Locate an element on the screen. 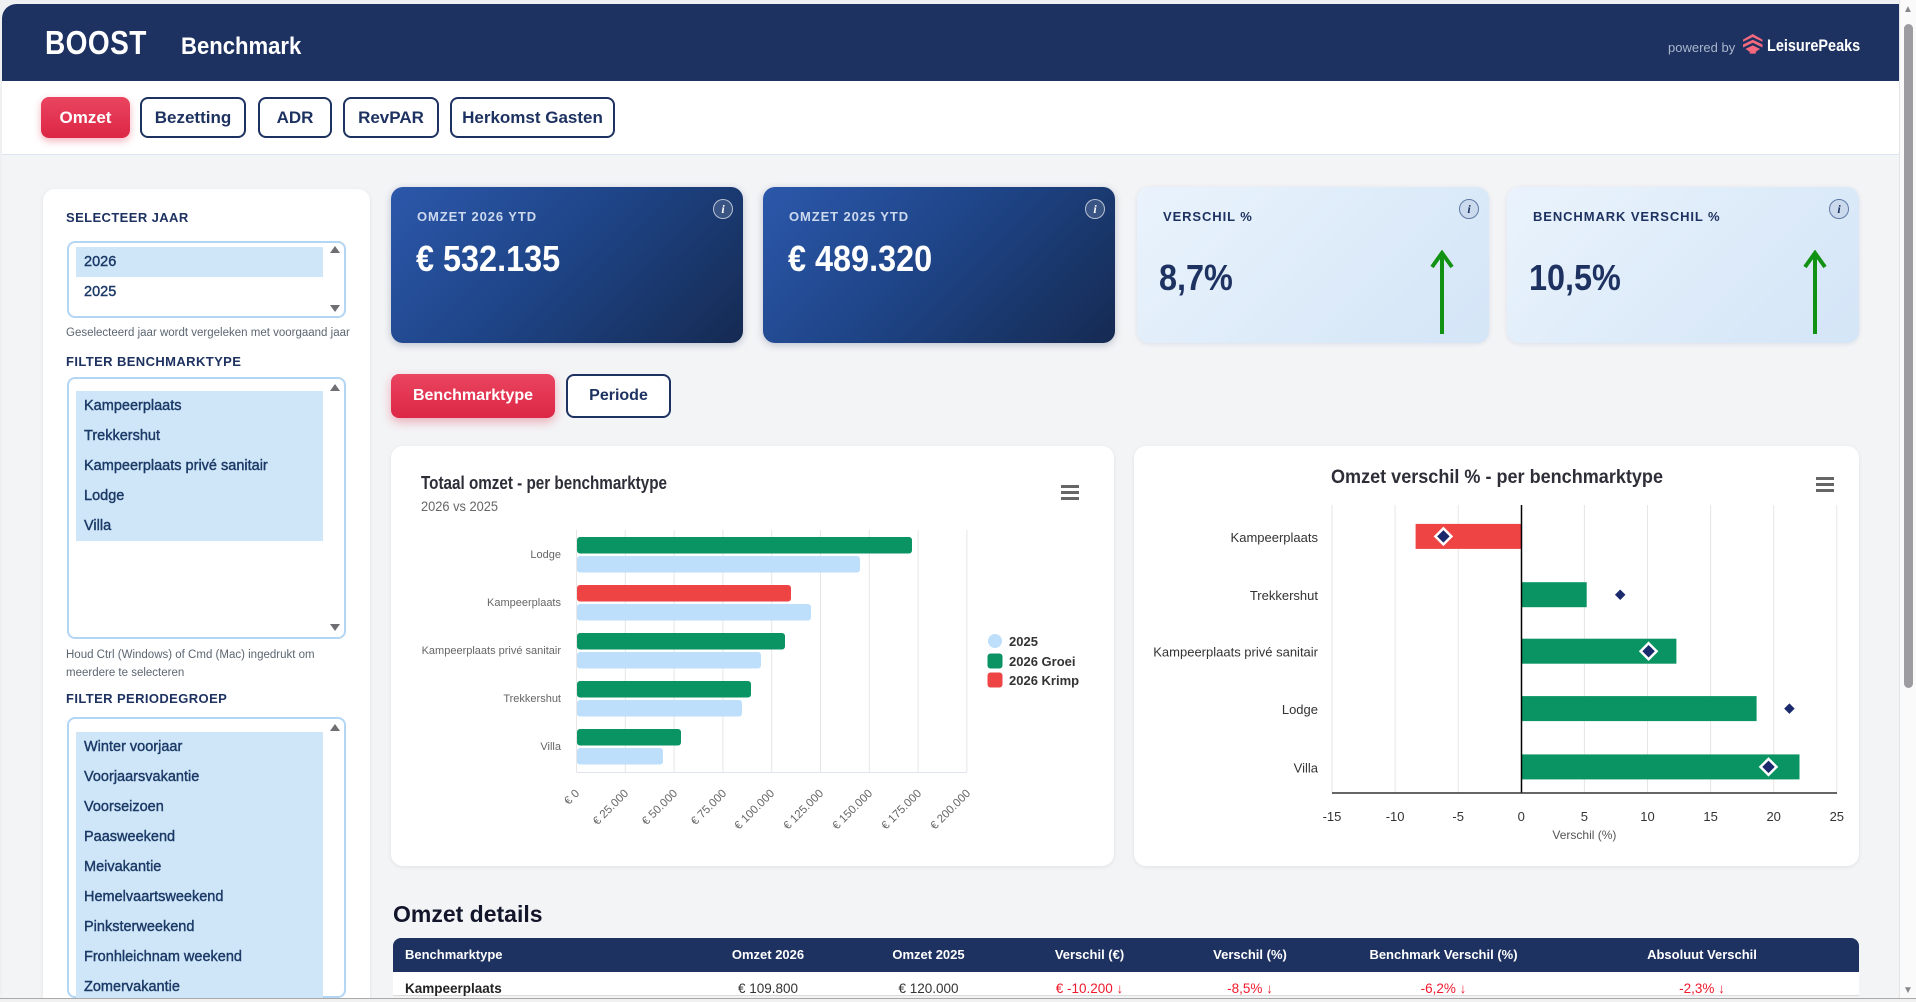 Image resolution: width=1916 pixels, height=1002 pixels. svg-text:Totaal omzet - per benchmarkty: Totaal omzet - per benchmarktype is located at coordinates (544, 483).